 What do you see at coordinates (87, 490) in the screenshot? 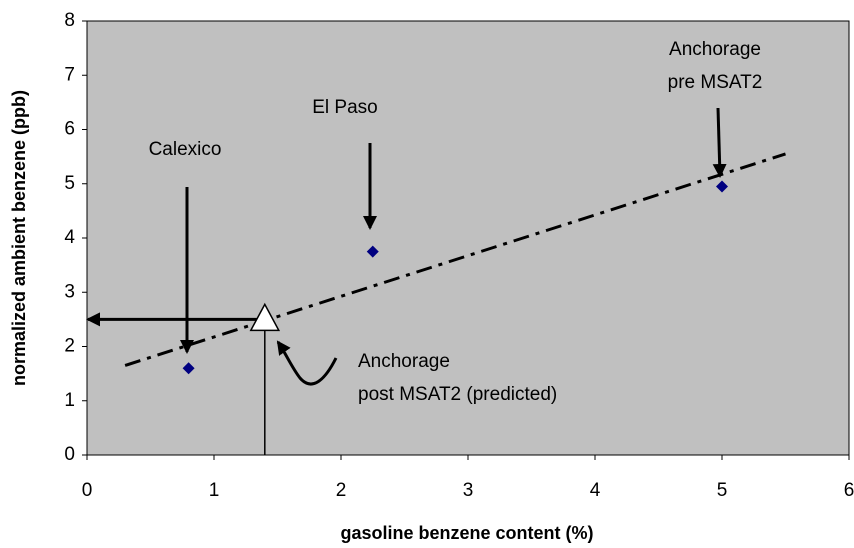
I see `x-tick-label: 0` at bounding box center [87, 490].